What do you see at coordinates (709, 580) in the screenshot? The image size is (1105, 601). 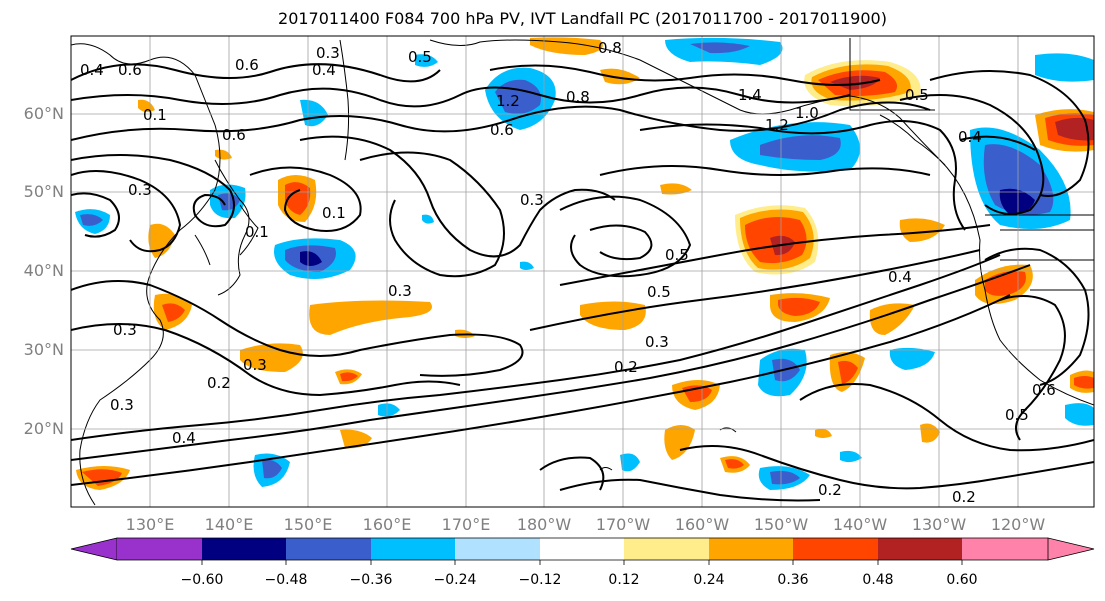 I see `colorbar-tick-label: 0.24` at bounding box center [709, 580].